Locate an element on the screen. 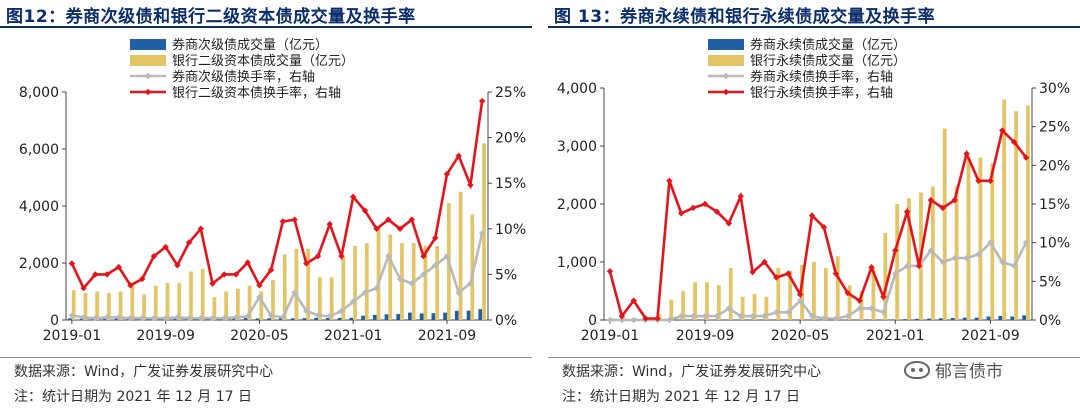 The height and width of the screenshot is (415, 1080). legend-label: 银行二级资本债成交量（亿元） is located at coordinates (263, 61).